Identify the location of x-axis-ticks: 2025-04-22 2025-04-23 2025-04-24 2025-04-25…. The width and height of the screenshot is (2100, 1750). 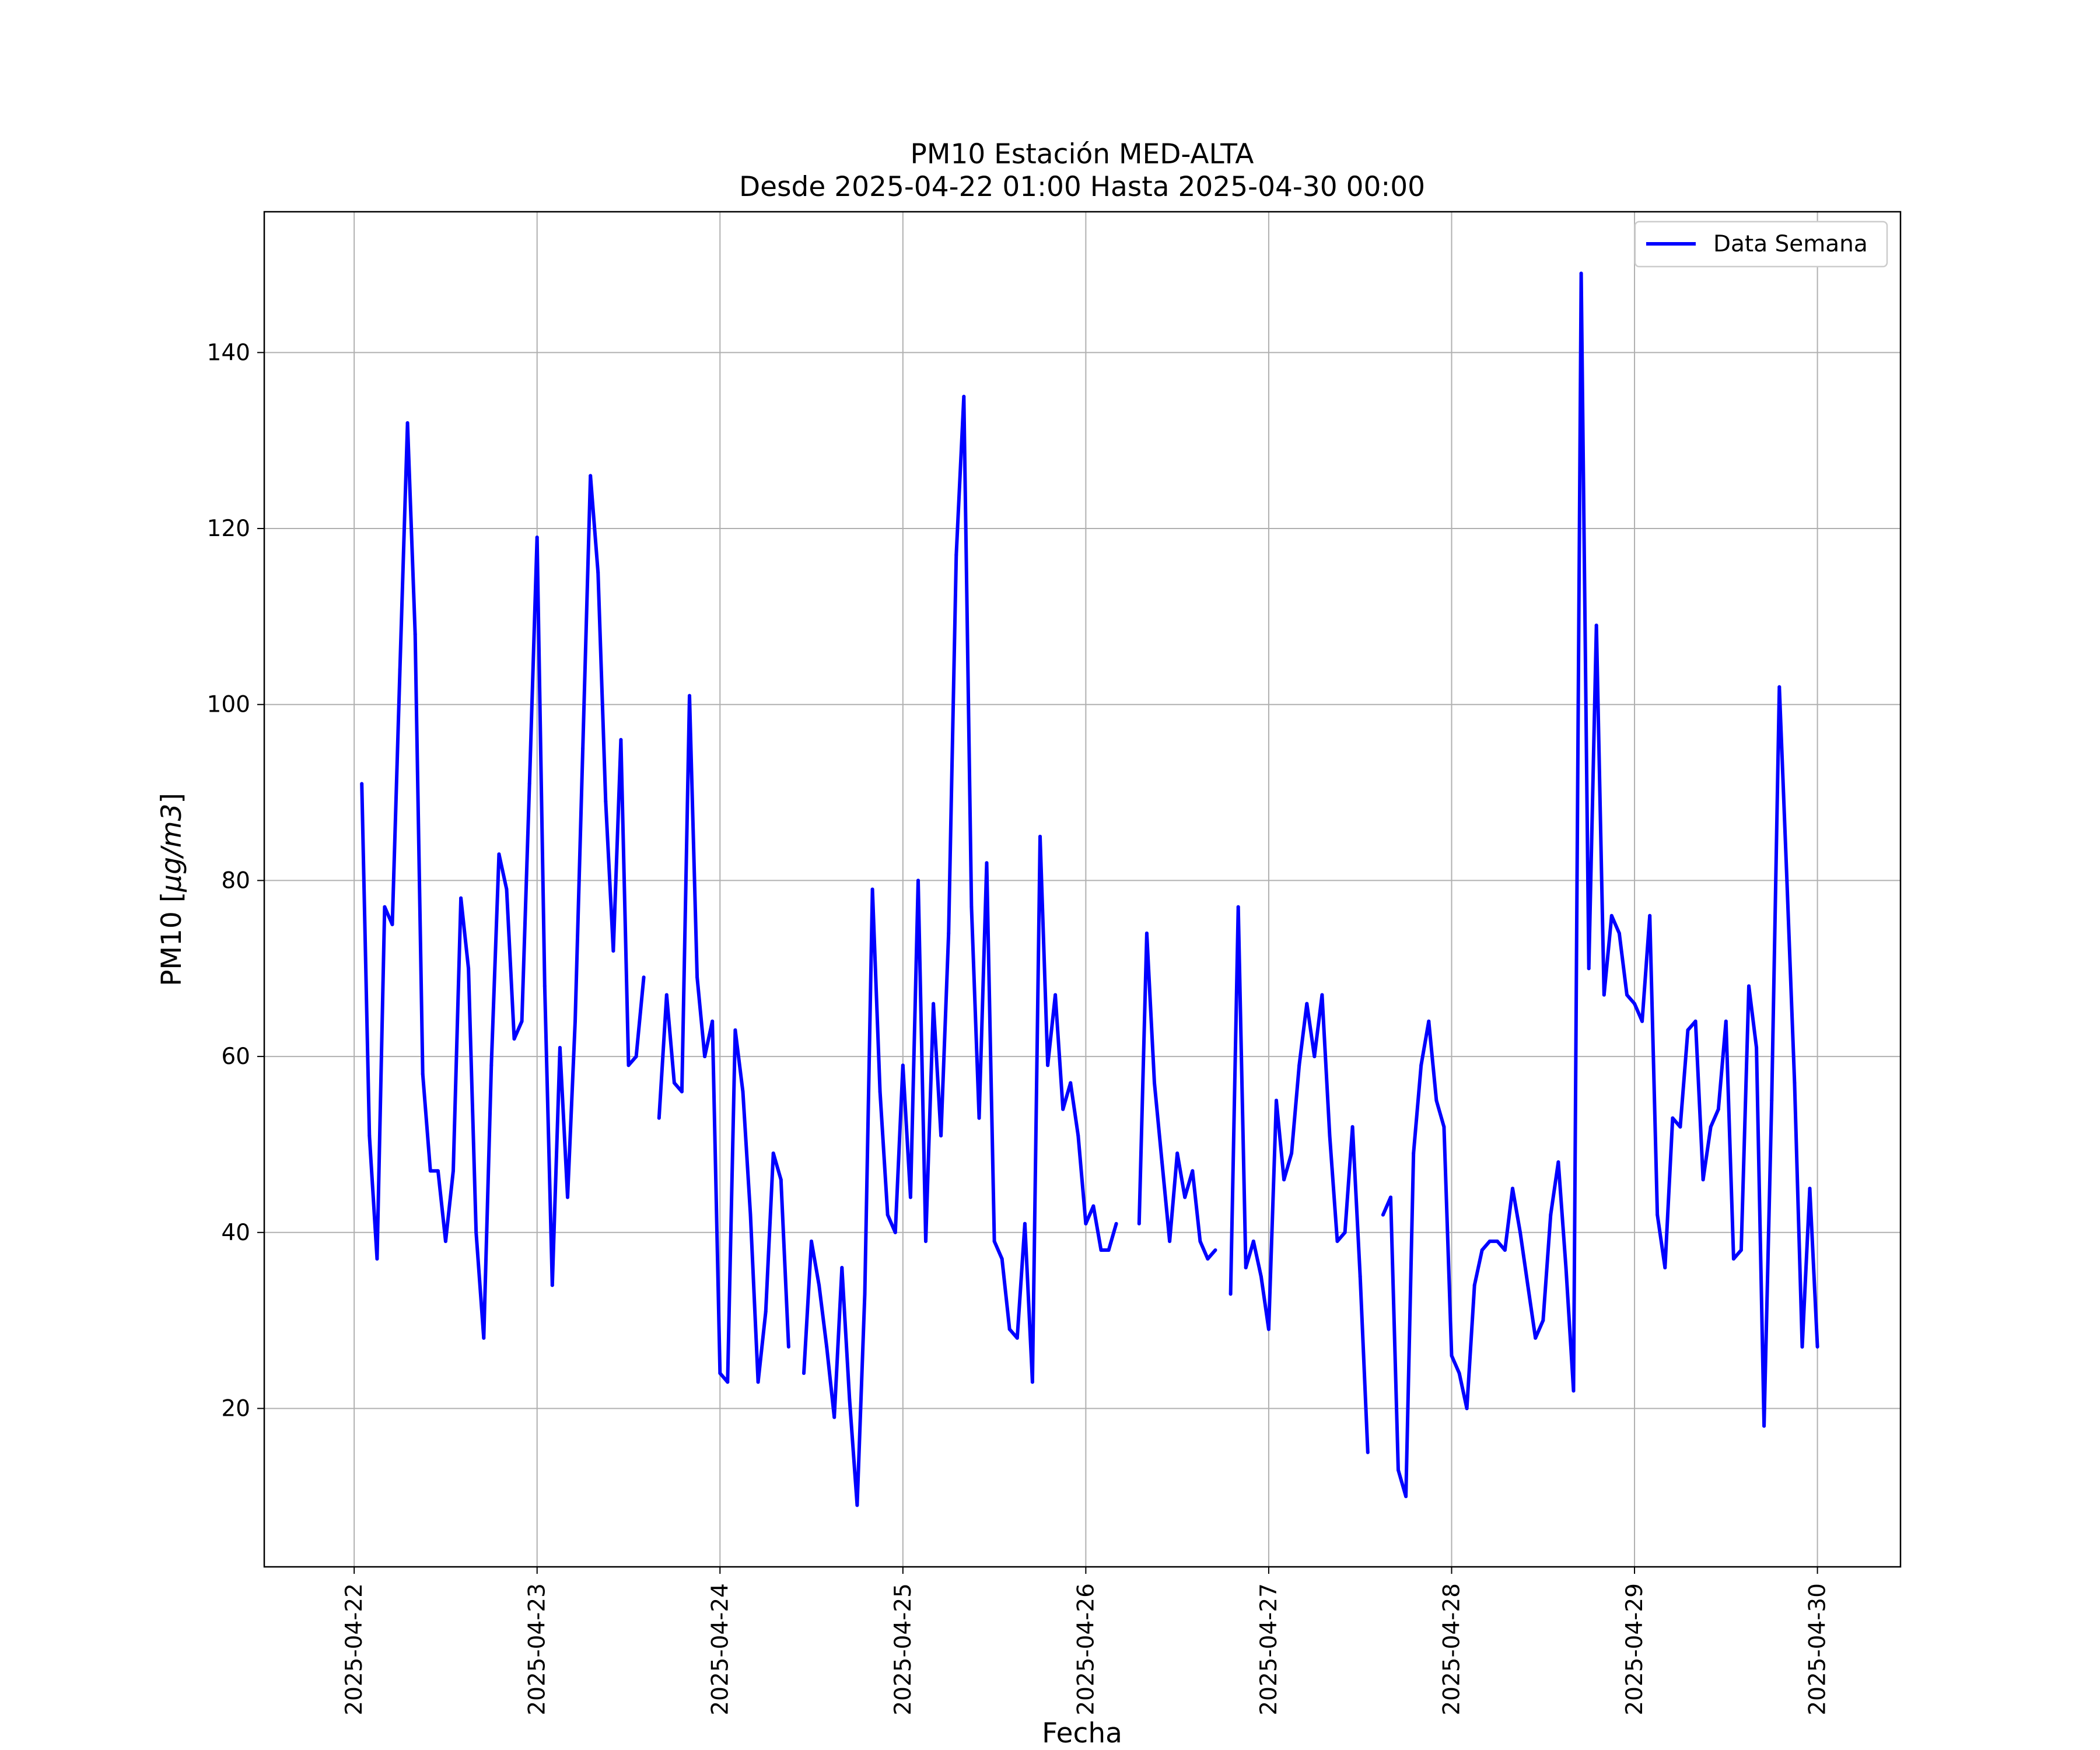
(1086, 1641).